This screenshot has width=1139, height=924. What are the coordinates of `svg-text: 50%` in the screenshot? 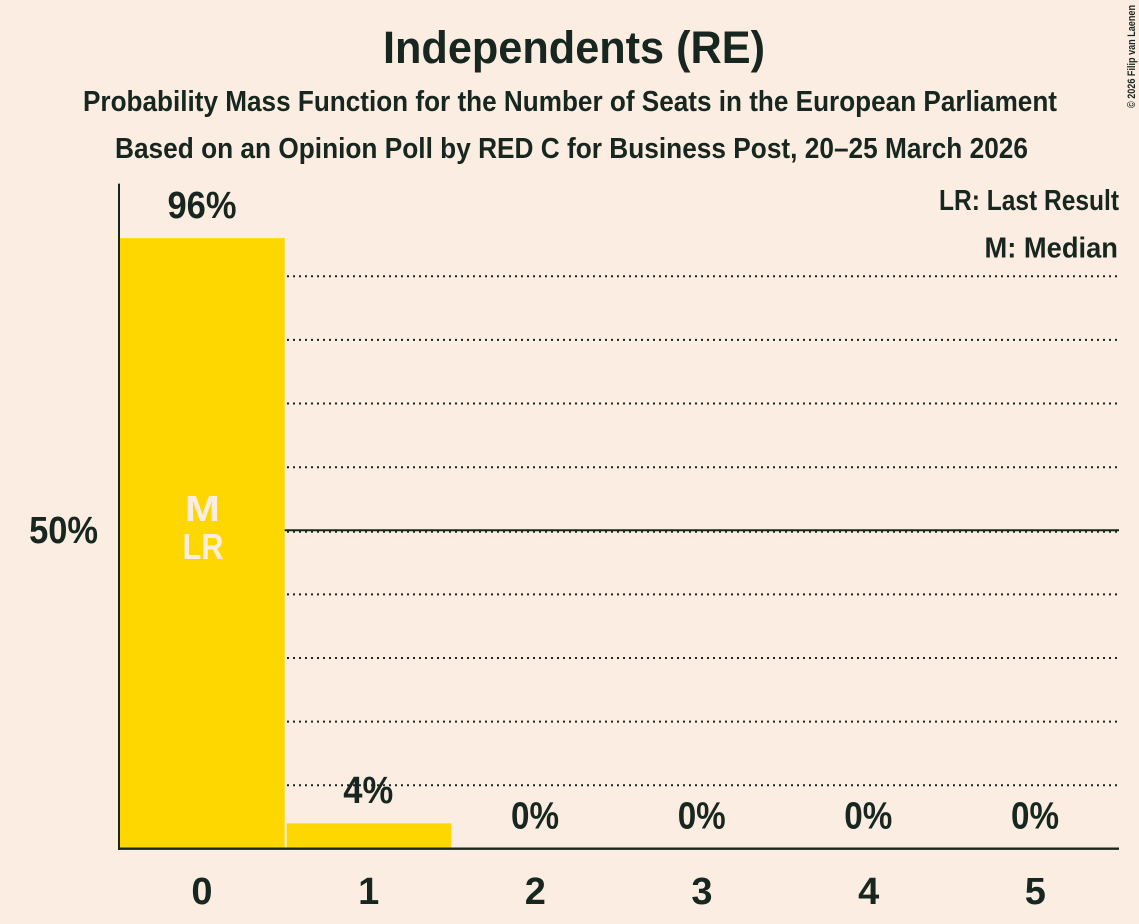 It's located at (63, 531).